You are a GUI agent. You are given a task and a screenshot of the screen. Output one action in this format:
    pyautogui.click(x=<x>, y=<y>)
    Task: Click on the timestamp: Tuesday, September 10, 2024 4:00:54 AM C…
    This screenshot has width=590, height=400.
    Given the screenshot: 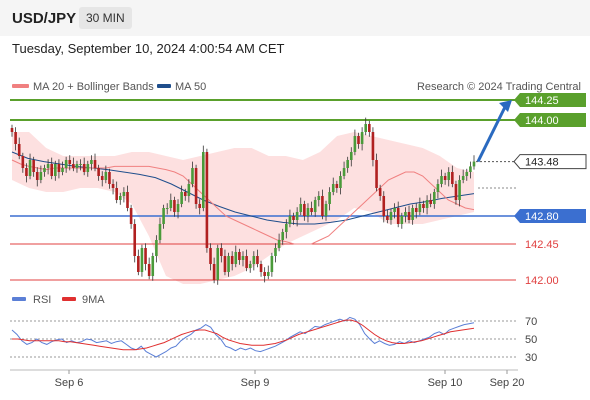 What is the action you would take?
    pyautogui.click(x=148, y=48)
    